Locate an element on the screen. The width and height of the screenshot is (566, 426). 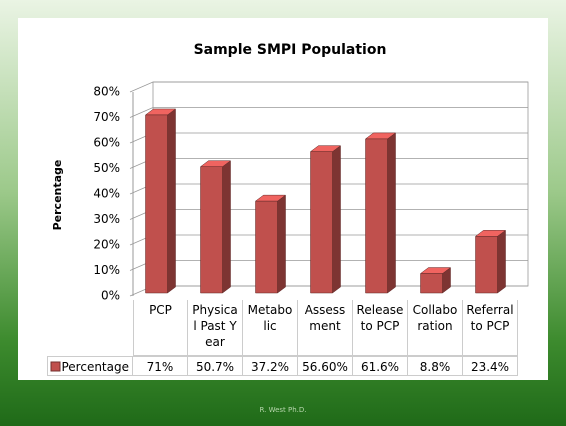
y-tick-label: 20% is located at coordinates (106, 245).